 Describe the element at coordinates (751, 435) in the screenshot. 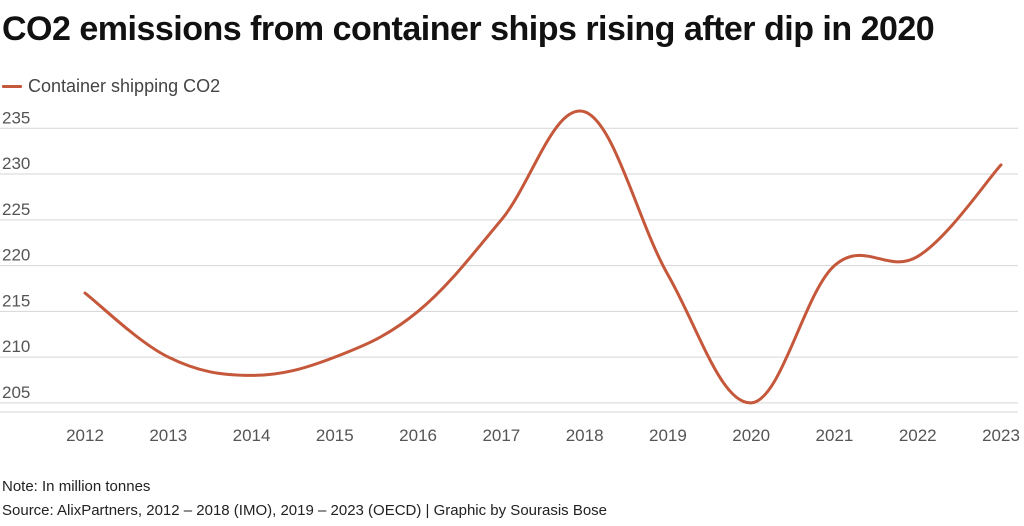

I see `x-tick-label: 2020` at that location.